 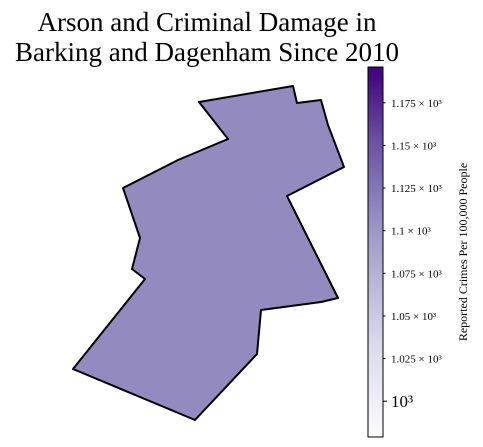 I want to click on colorbar-tick-label: 1.125 × 10³, so click(x=416, y=189).